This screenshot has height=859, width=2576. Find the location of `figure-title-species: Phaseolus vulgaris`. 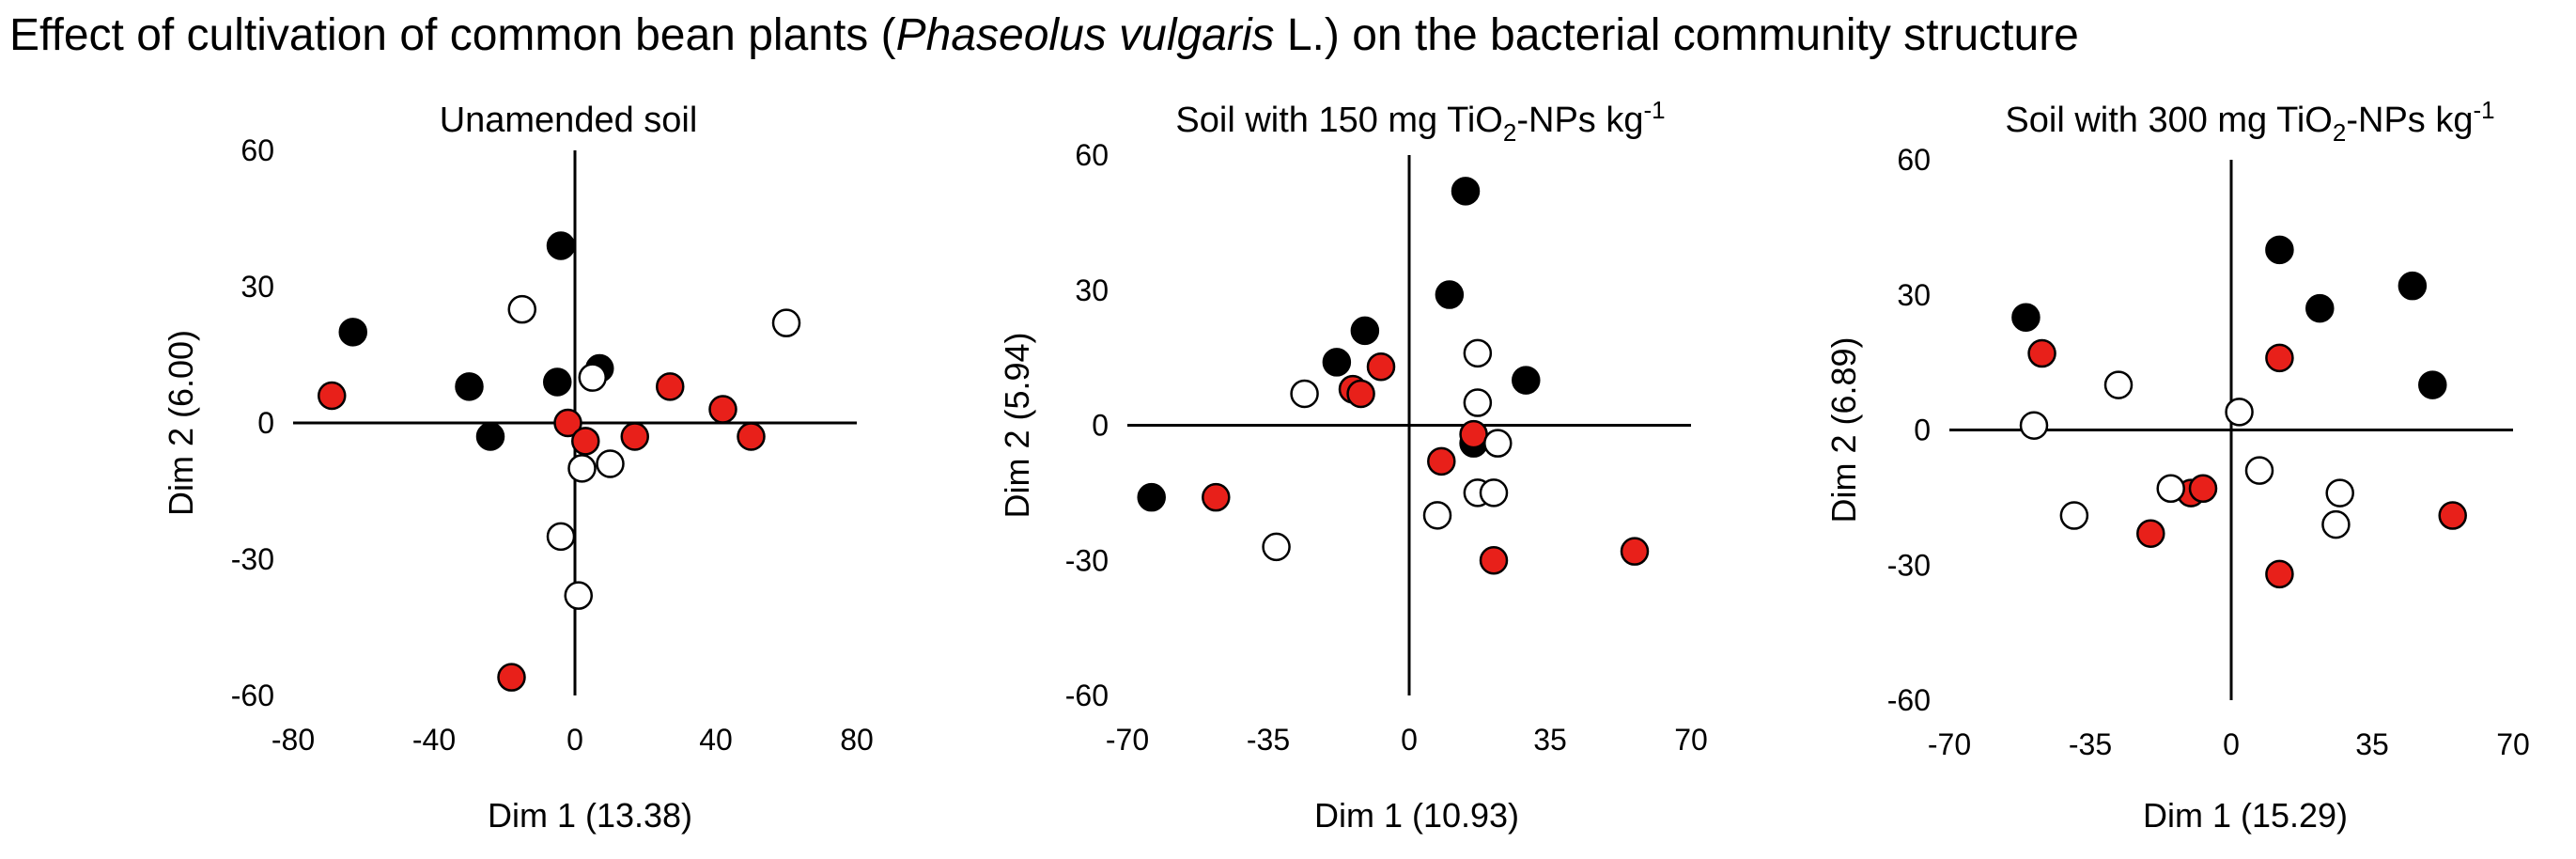

figure-title-species: Phaseolus vulgaris is located at coordinates (1085, 35).